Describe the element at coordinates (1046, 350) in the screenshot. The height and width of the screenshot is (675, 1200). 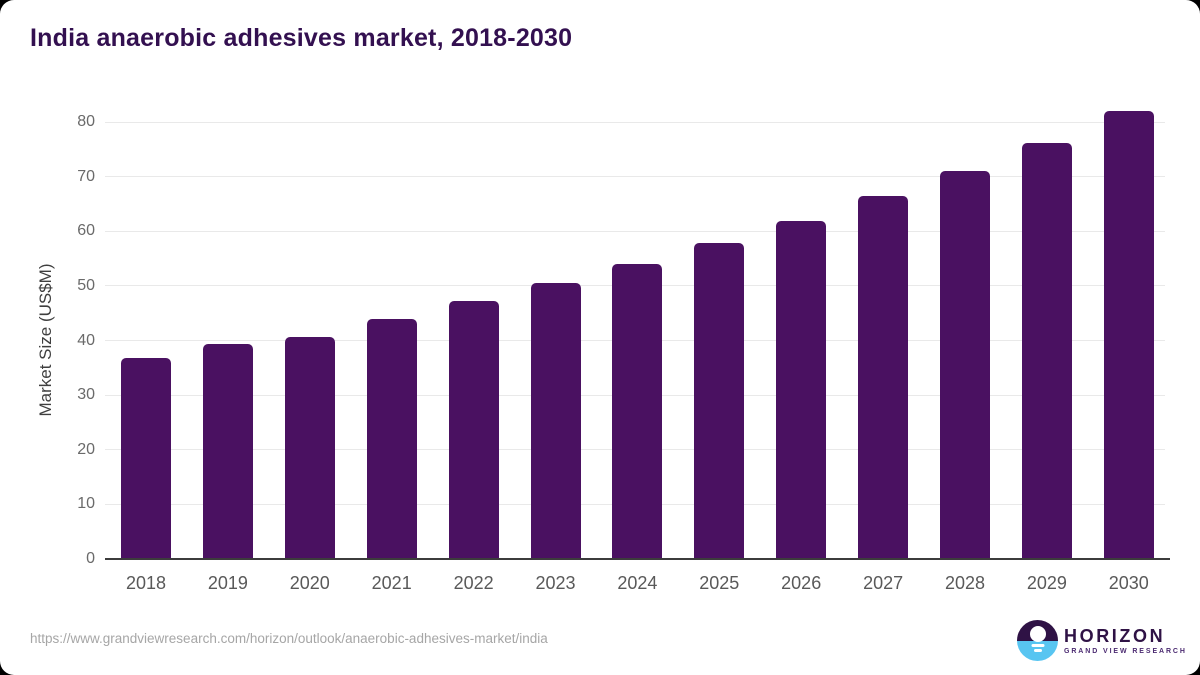
I see `bar-2029` at that location.